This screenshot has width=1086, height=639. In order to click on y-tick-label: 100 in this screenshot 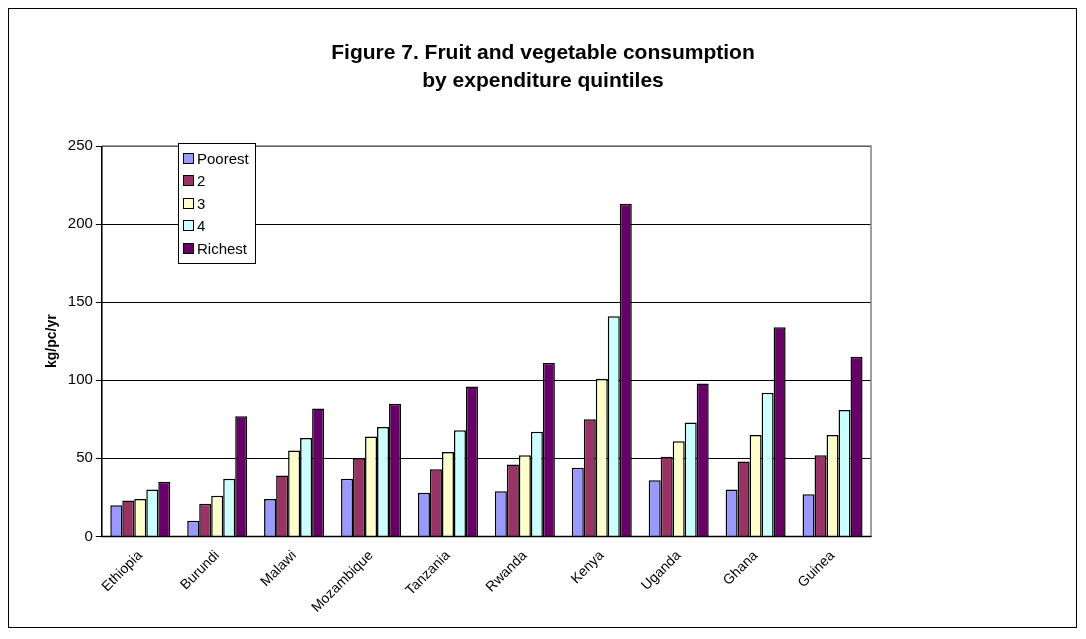, I will do `click(80, 379)`.